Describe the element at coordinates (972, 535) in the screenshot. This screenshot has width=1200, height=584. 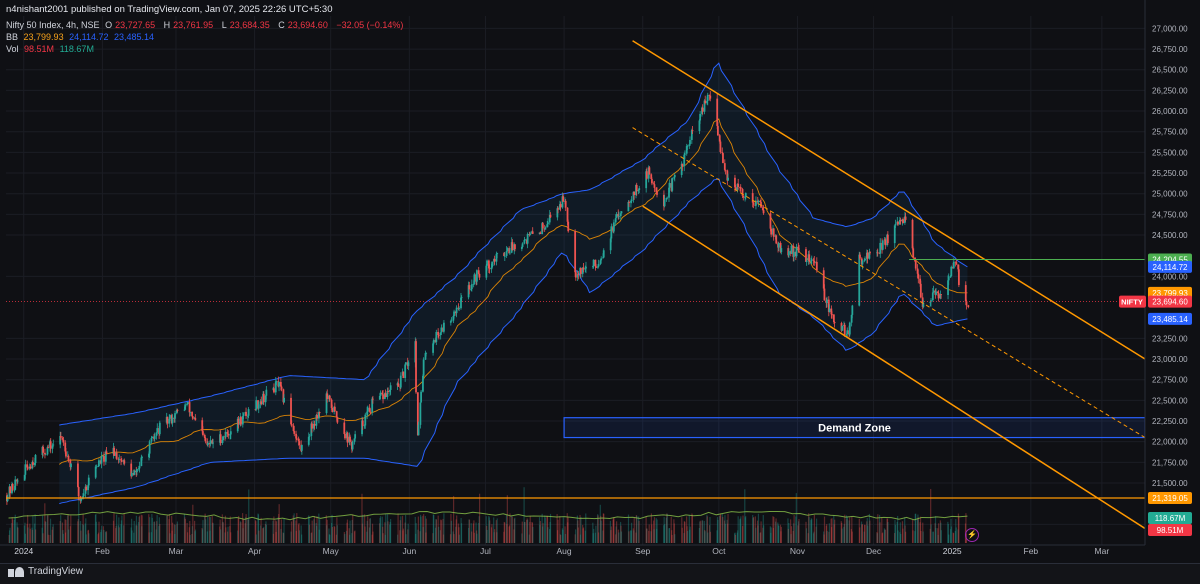
I see `lightning-icon: ⚡` at that location.